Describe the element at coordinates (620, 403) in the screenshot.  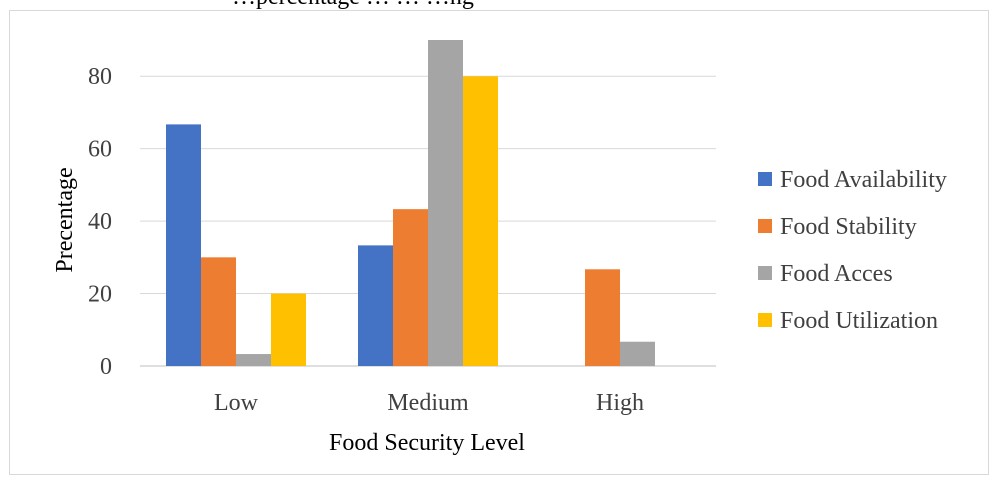
I see `x-tick-label: High` at that location.